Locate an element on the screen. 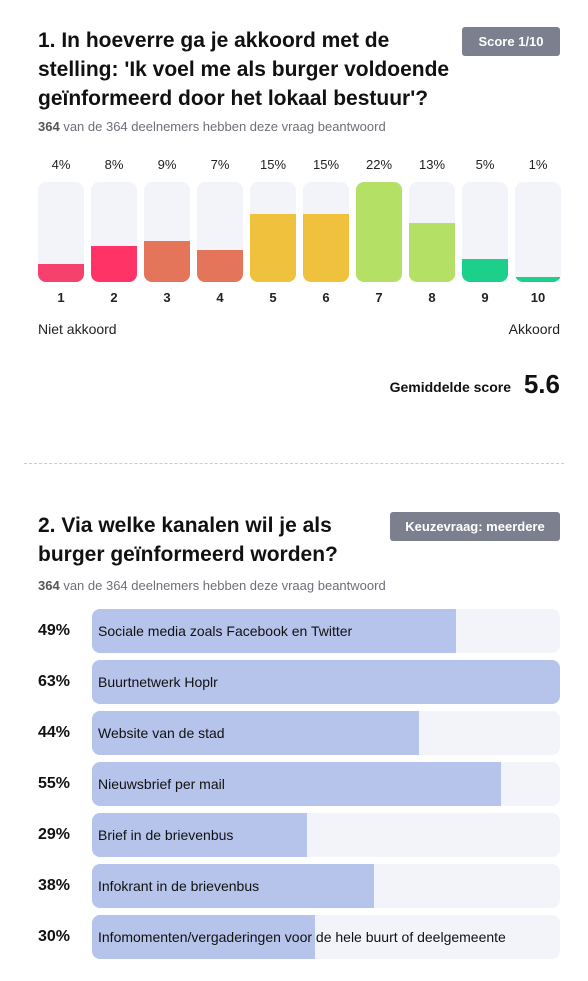 The height and width of the screenshot is (981, 588). value-label: 63% is located at coordinates (54, 681).